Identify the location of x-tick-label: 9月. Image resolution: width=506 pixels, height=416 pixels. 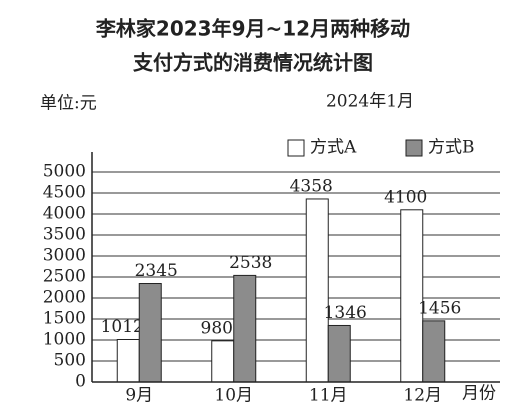
(139, 396).